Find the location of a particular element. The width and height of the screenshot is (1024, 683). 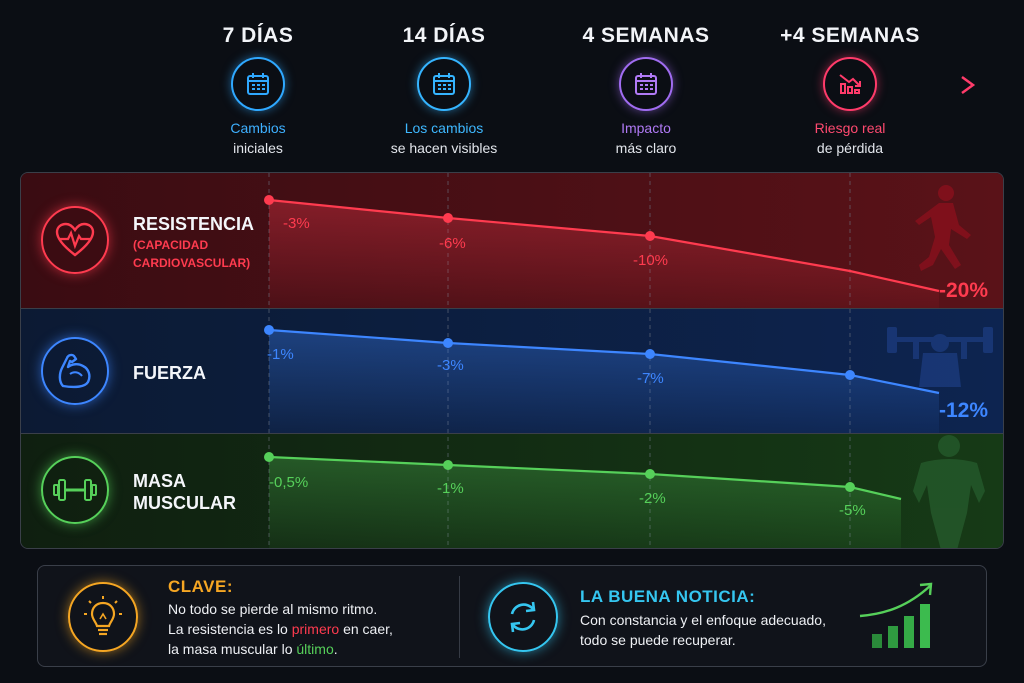

phase-4-semanas: 4 SEMANAS Impacto más claro is located at coordinates (646, 91).